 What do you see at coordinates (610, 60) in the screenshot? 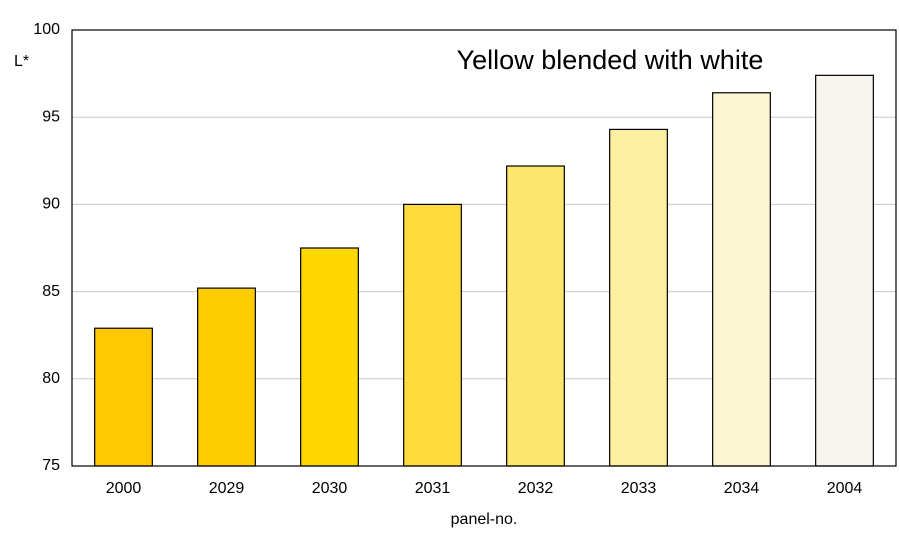
I see `annotation: Yellow blended with white` at bounding box center [610, 60].